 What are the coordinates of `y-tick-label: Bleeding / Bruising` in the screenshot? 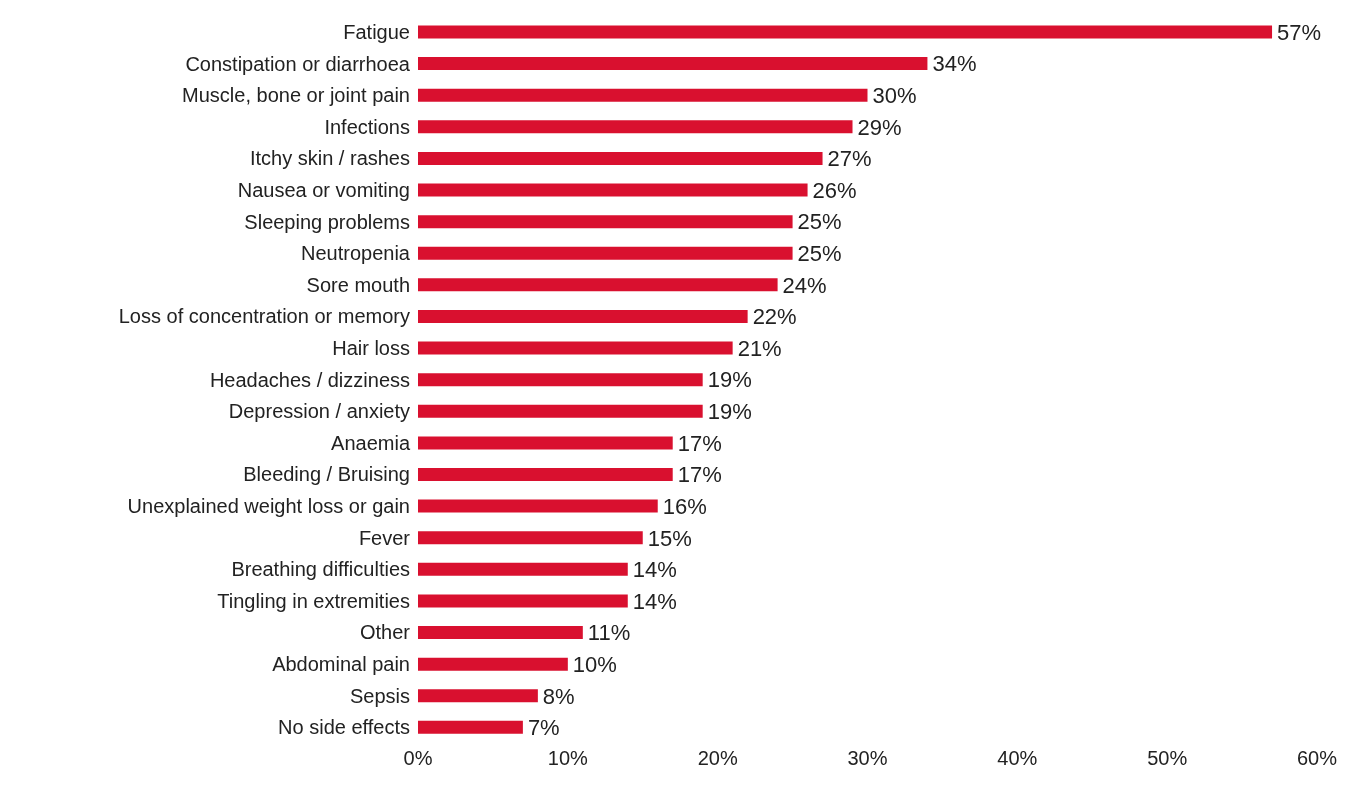 It's located at (326, 474).